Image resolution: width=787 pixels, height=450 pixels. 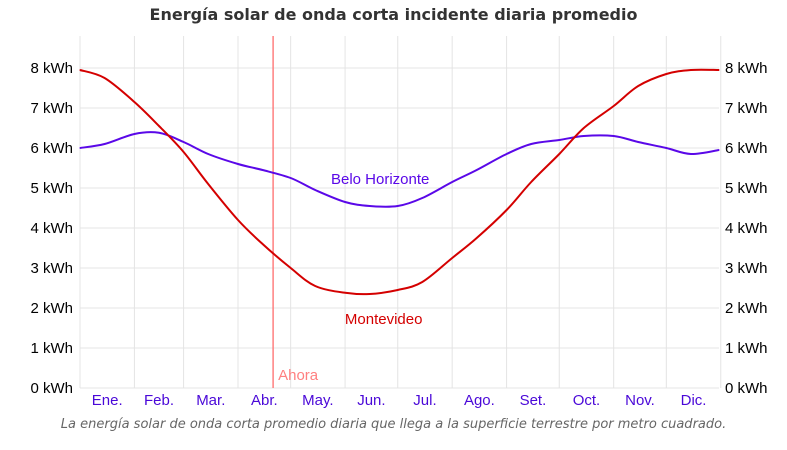 What do you see at coordinates (746, 348) in the screenshot?
I see `y-tick-label-right: 1 kWh` at bounding box center [746, 348].